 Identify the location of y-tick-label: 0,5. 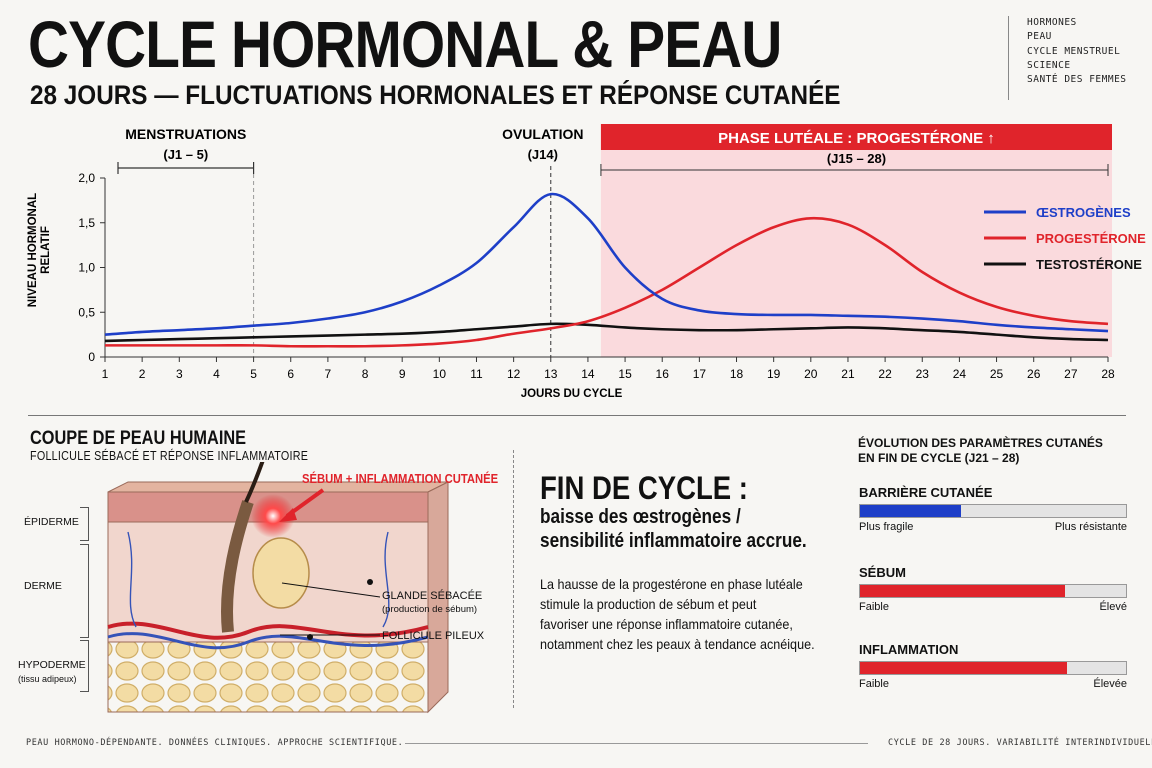
(86, 312).